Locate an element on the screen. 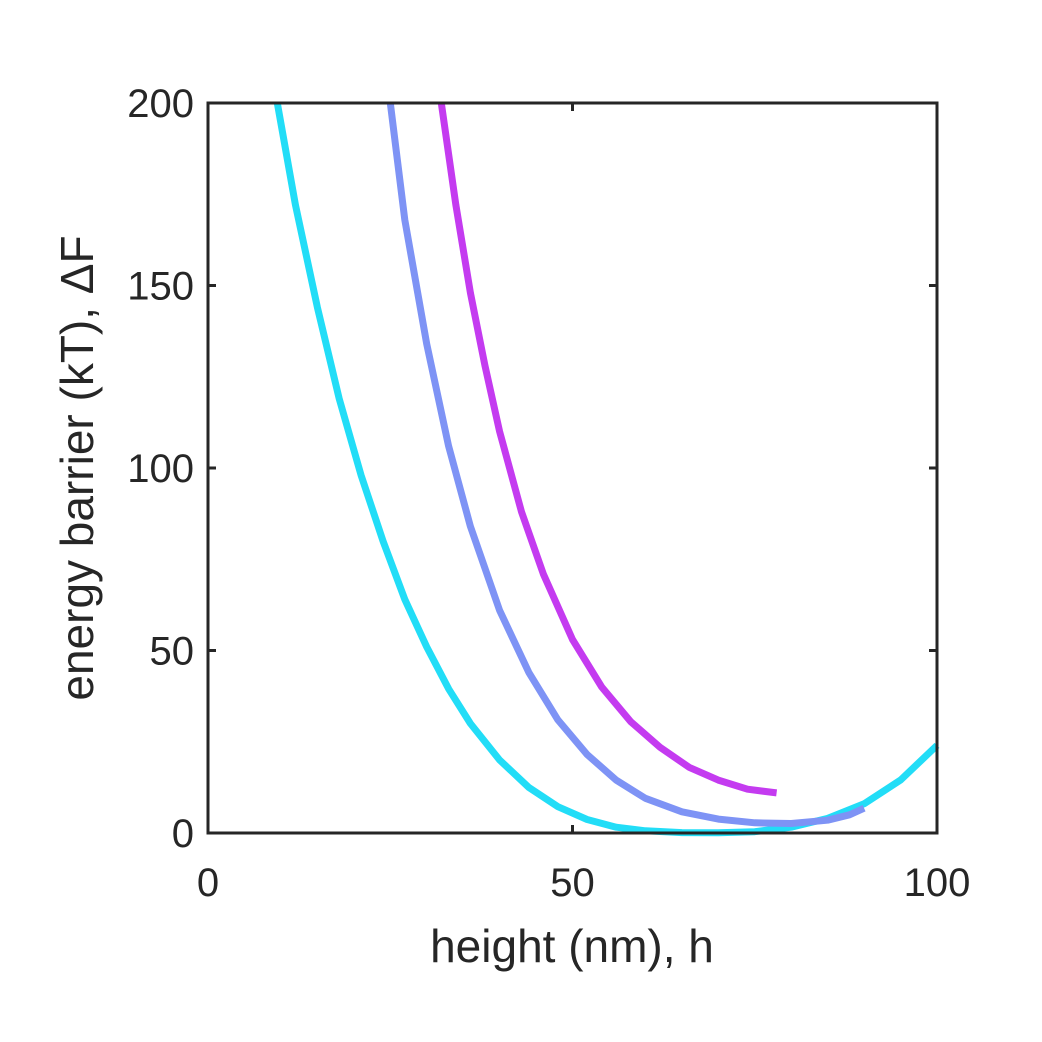  y-axis-label: energy barrier (kT), ΔF is located at coordinates (77, 467).